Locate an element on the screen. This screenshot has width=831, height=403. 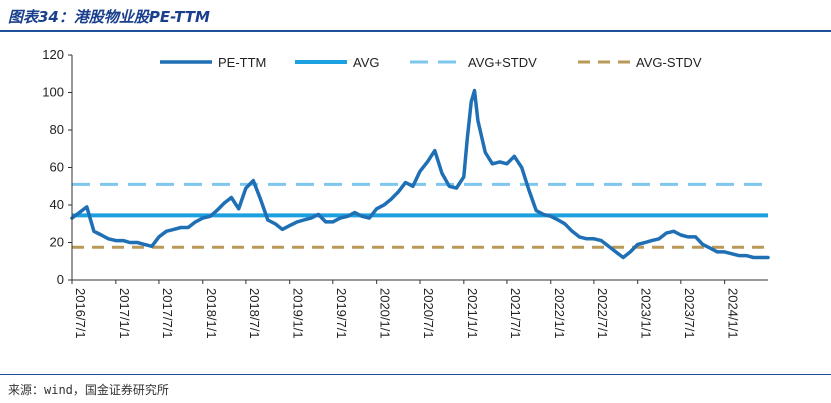
legend-label: AVG-STDV is located at coordinates (669, 62).